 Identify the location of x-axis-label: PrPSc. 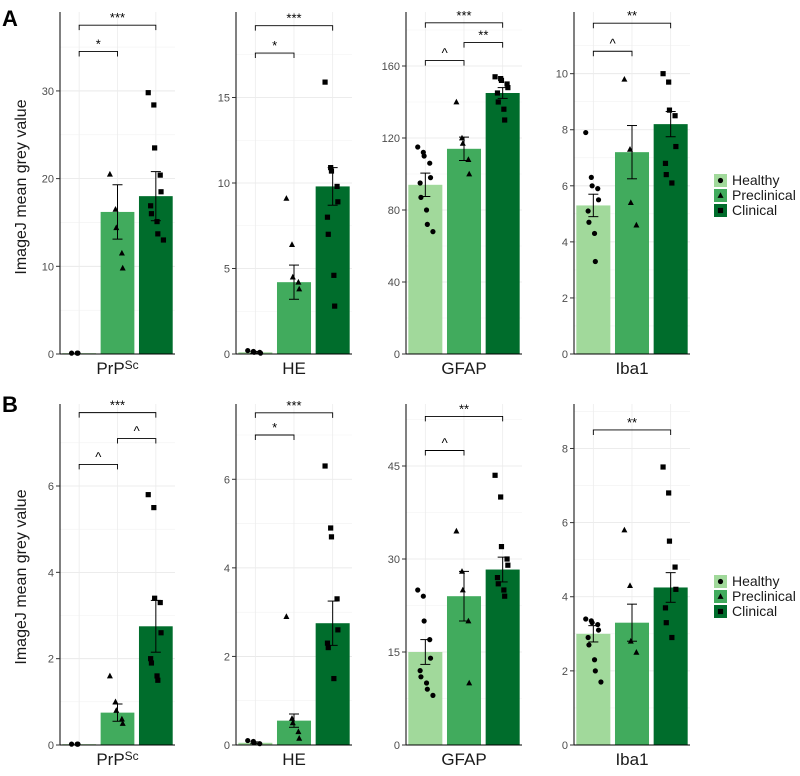
(117, 759).